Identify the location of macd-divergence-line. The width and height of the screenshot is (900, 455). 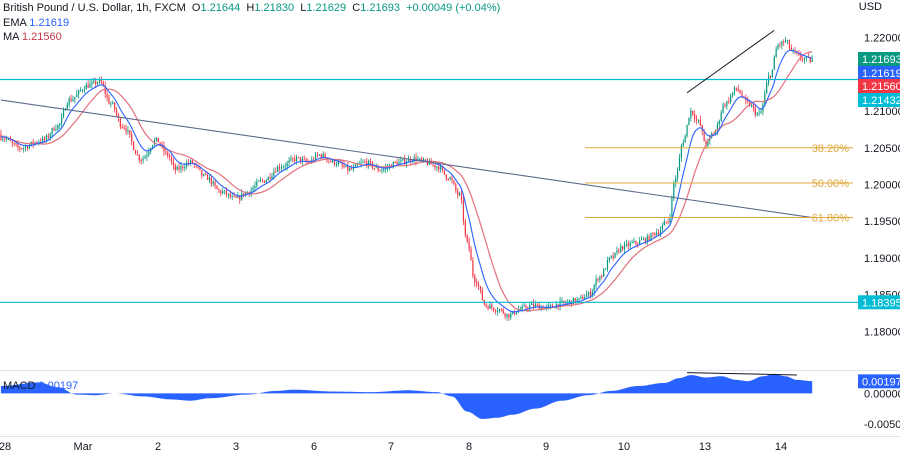
(742, 374).